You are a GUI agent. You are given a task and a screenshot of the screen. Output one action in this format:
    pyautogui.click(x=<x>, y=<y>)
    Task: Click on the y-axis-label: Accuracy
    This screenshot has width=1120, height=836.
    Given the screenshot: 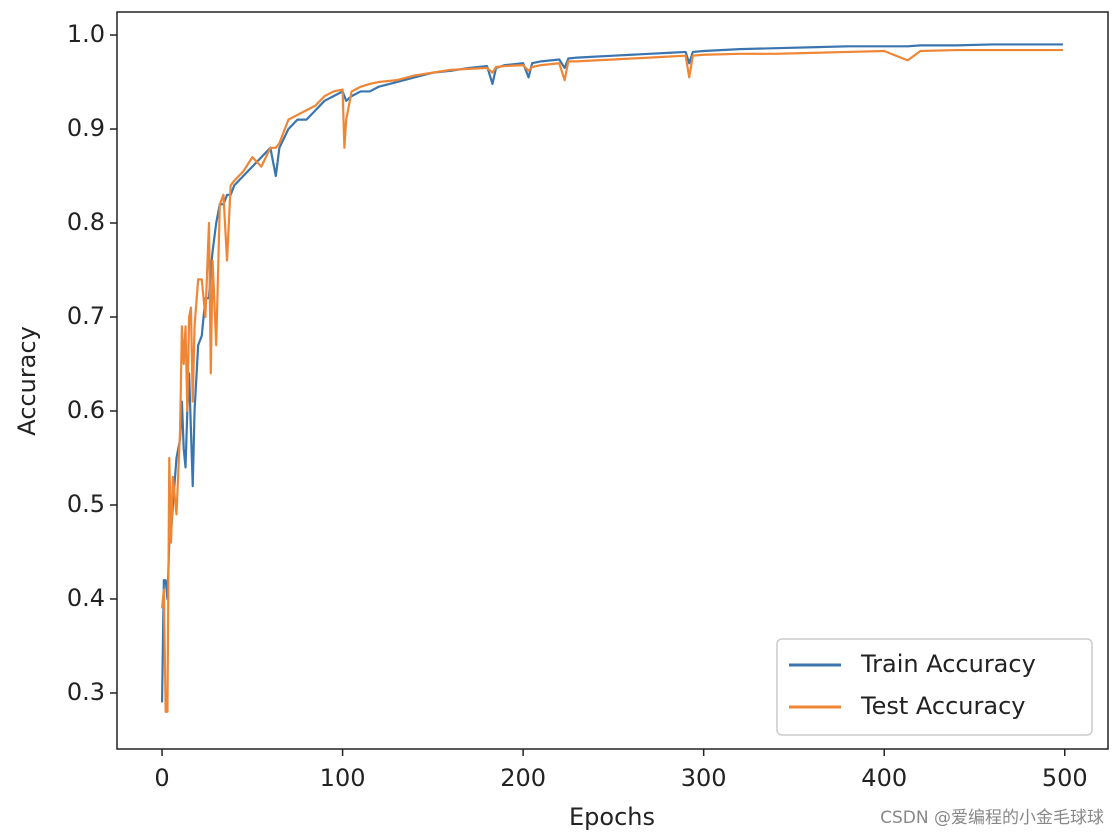 What is the action you would take?
    pyautogui.click(x=27, y=381)
    